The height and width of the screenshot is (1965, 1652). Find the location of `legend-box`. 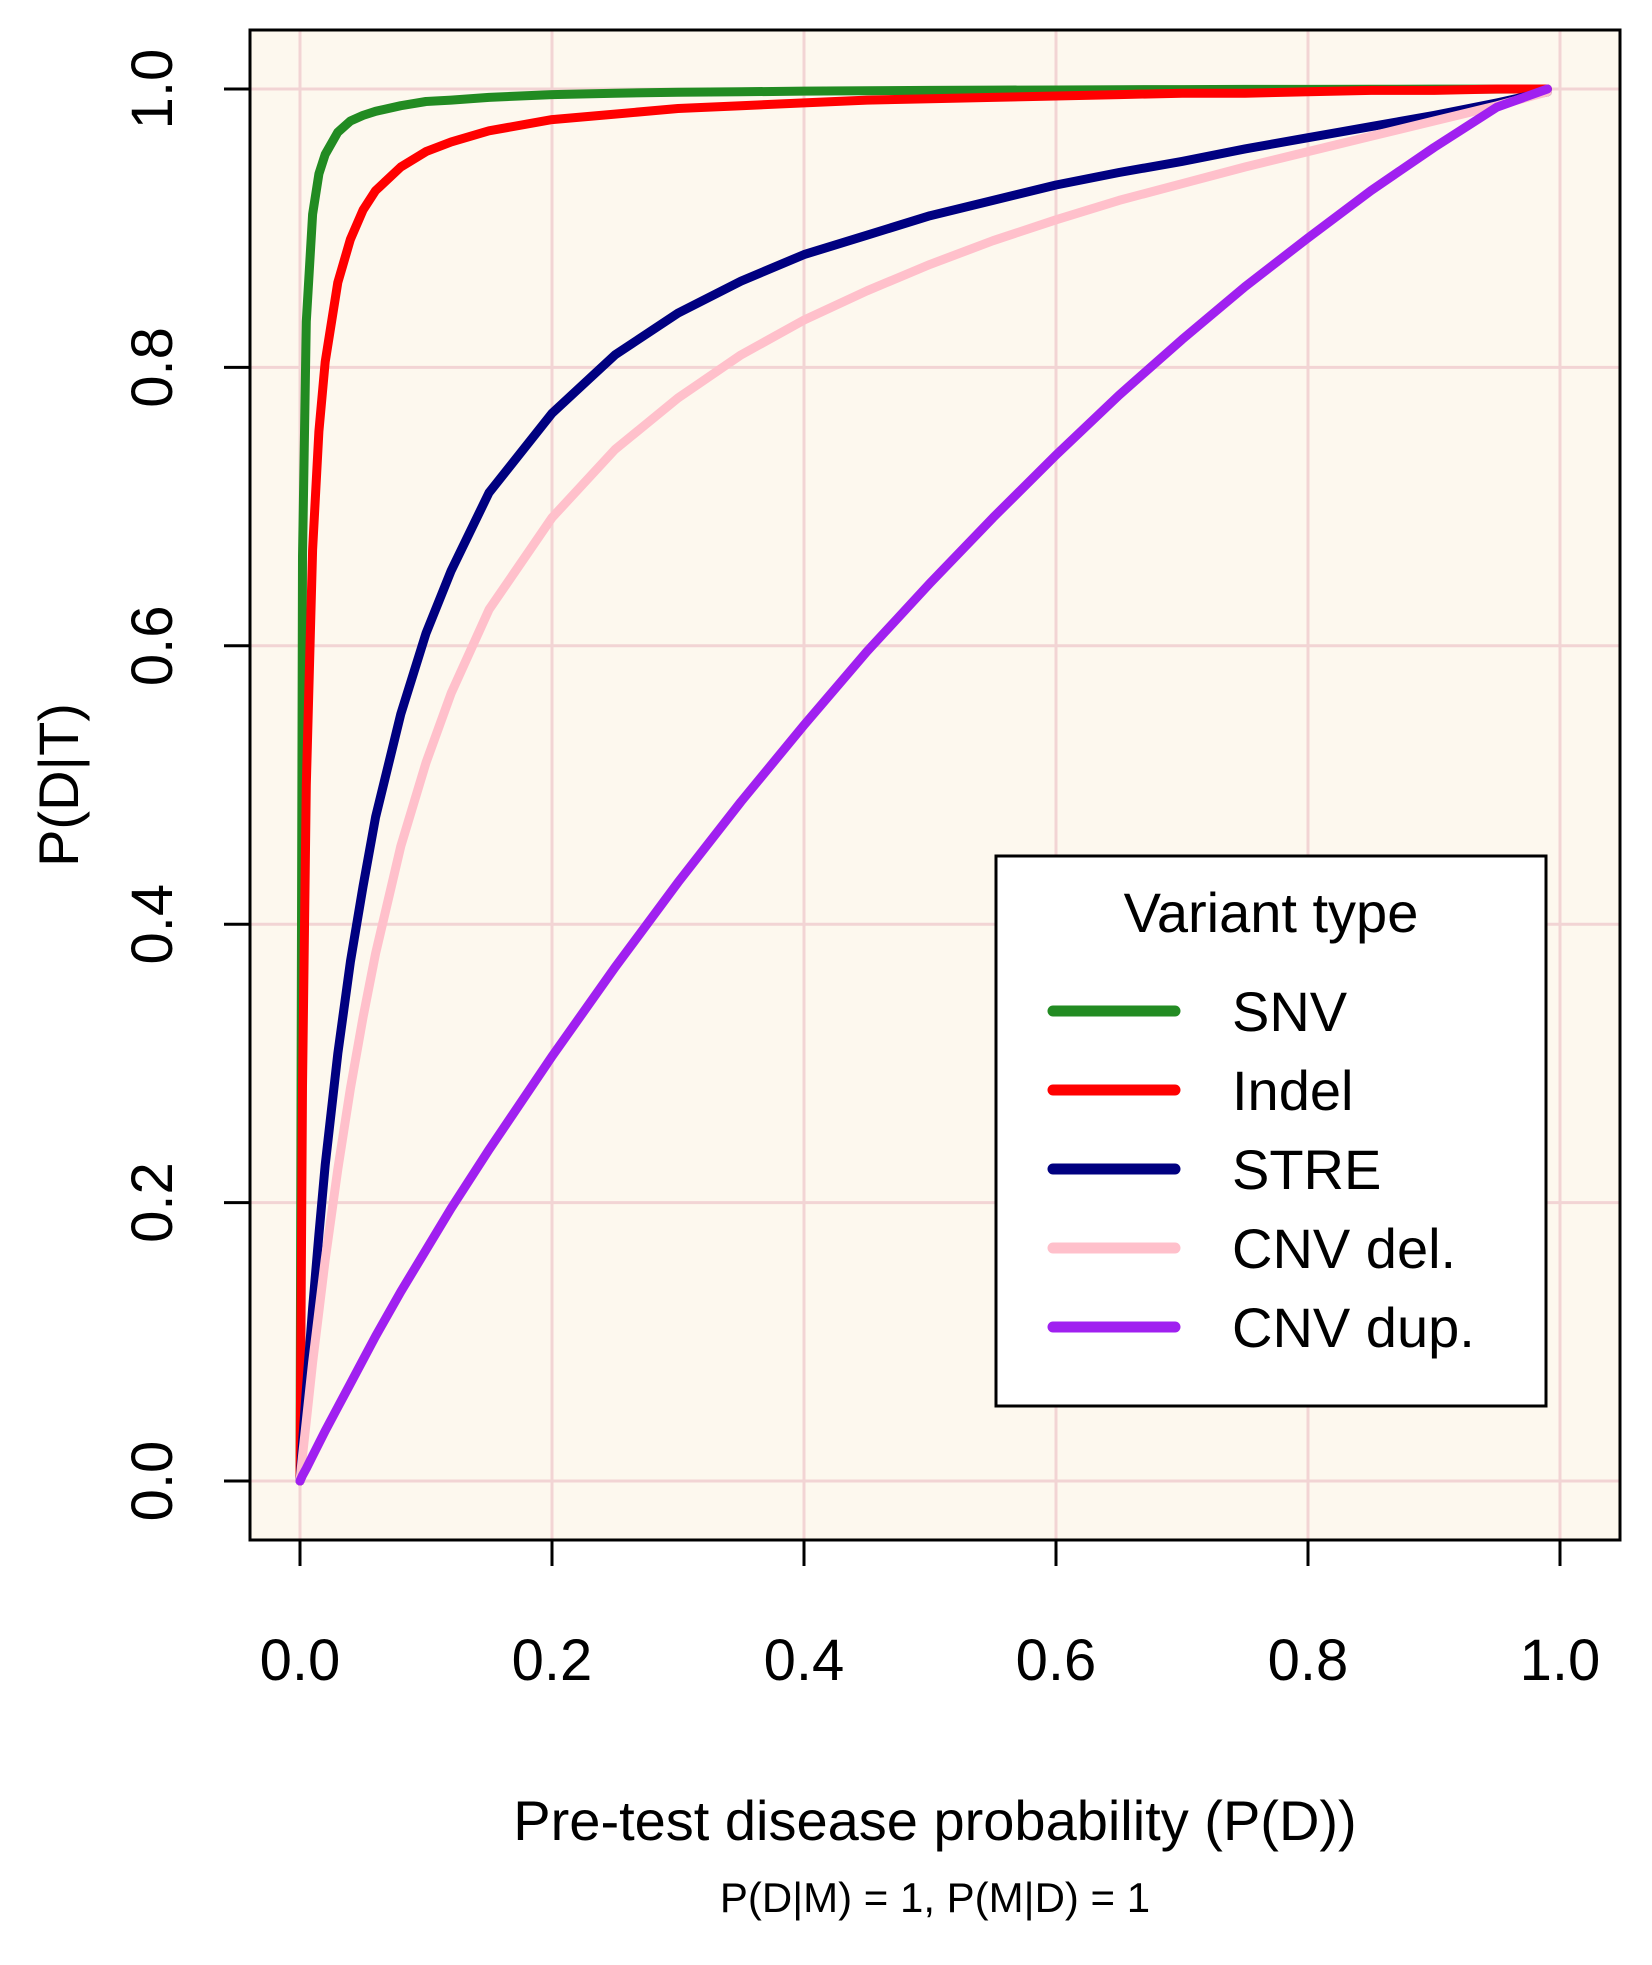

legend-box is located at coordinates (1271, 1131).